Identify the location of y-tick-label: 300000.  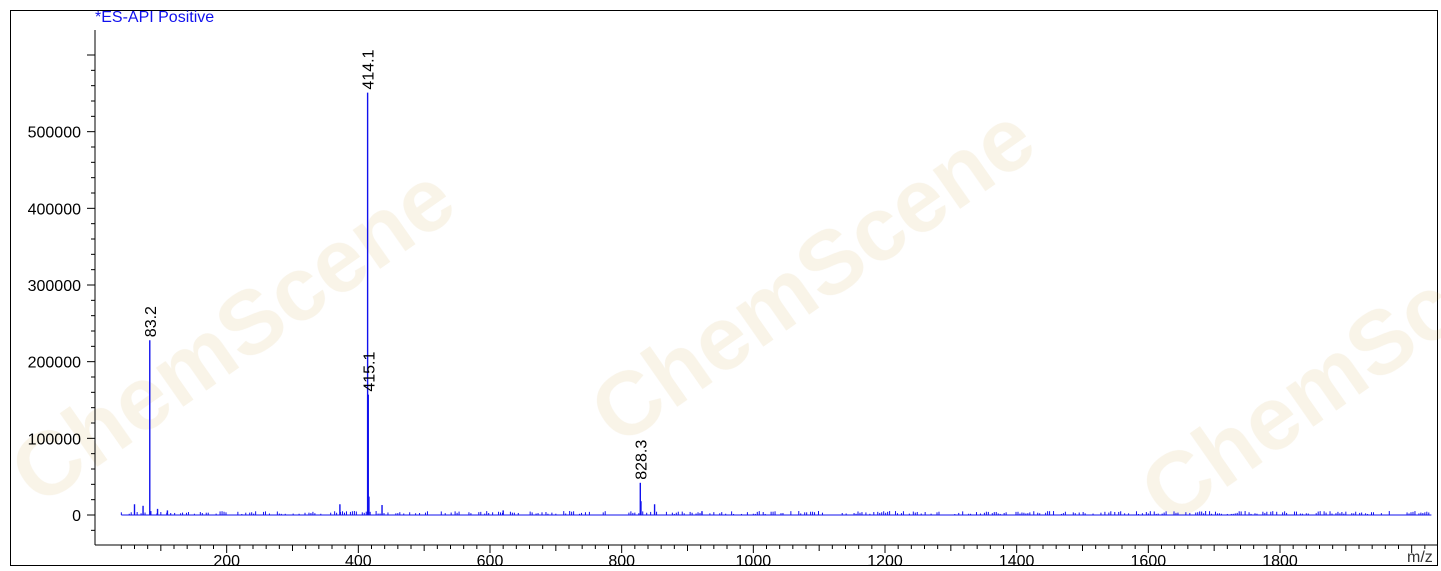
(54, 286).